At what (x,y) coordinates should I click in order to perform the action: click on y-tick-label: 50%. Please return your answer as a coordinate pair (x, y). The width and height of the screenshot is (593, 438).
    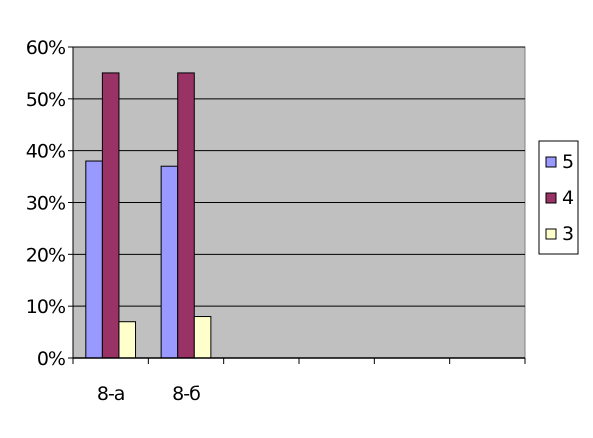
    Looking at the image, I should click on (45, 100).